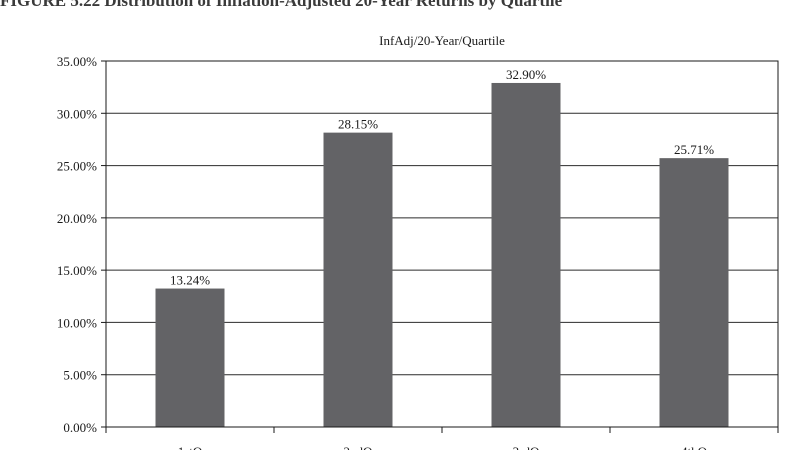 The width and height of the screenshot is (800, 450). What do you see at coordinates (77, 113) in the screenshot?
I see `y-tick-label: 30.00%` at bounding box center [77, 113].